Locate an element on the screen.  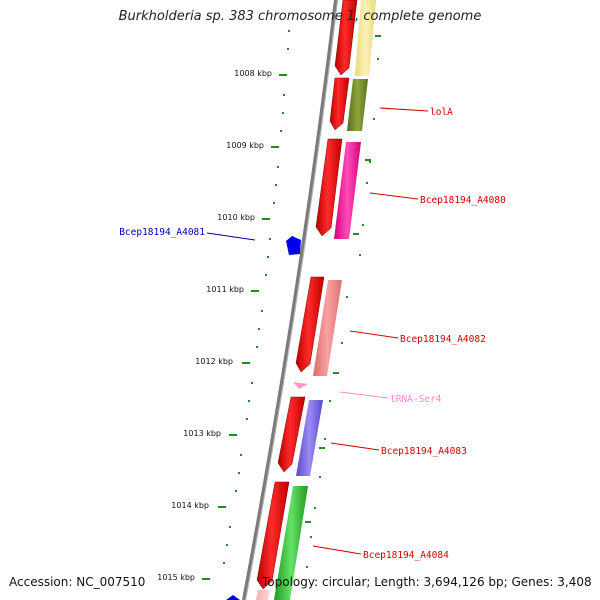
gene-bar-A4083 is located at coordinates (309, 438).